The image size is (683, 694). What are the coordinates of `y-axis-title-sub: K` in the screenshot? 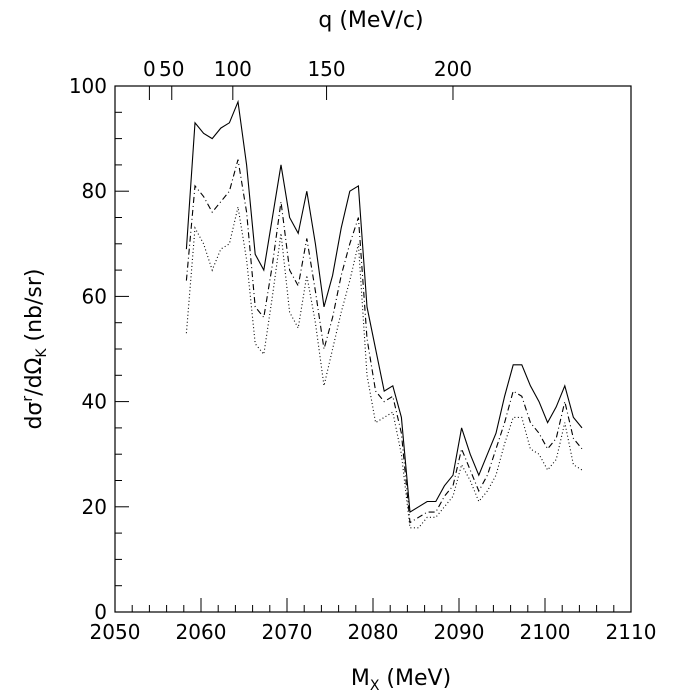 It's located at (42, 353).